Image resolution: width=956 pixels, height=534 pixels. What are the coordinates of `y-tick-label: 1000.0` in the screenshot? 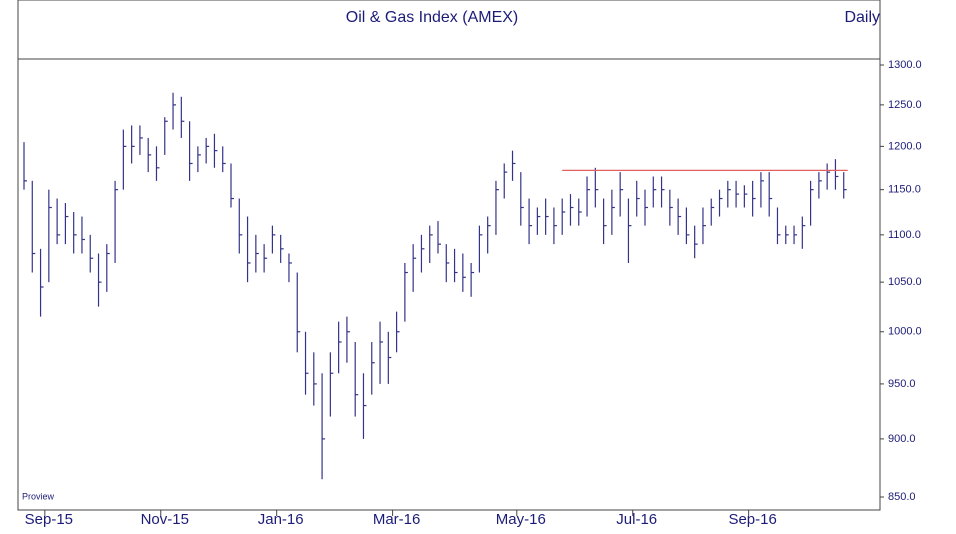 It's located at (905, 332).